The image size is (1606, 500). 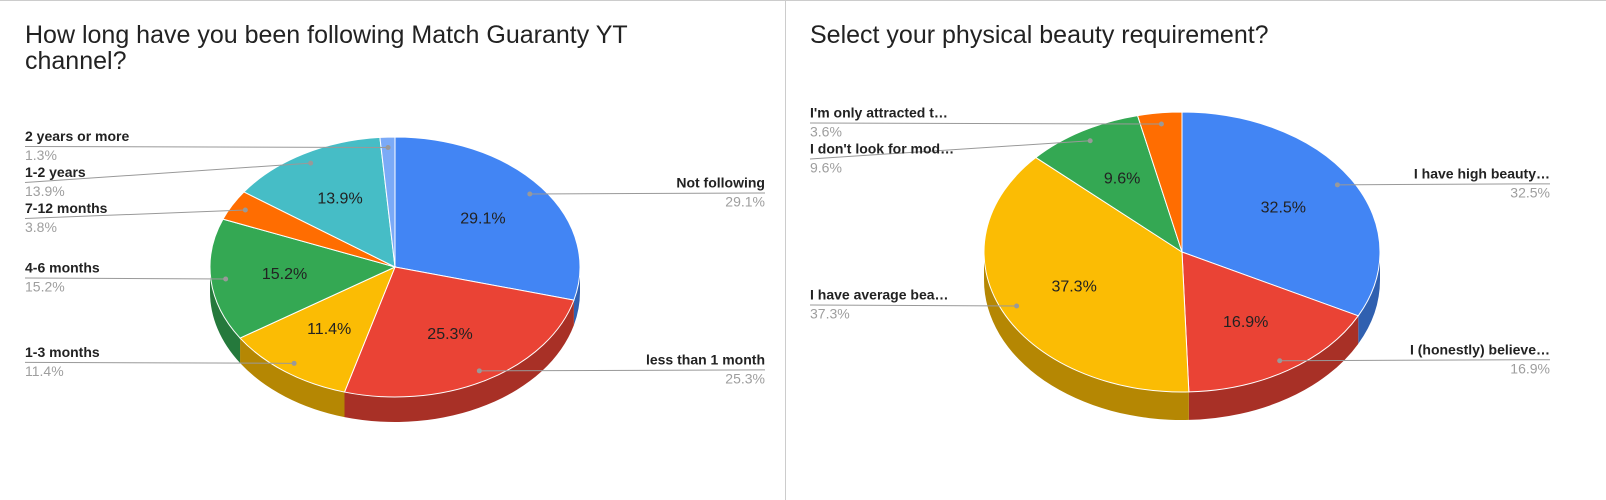 What do you see at coordinates (482, 219) in the screenshot?
I see `slice-label: 29.1%` at bounding box center [482, 219].